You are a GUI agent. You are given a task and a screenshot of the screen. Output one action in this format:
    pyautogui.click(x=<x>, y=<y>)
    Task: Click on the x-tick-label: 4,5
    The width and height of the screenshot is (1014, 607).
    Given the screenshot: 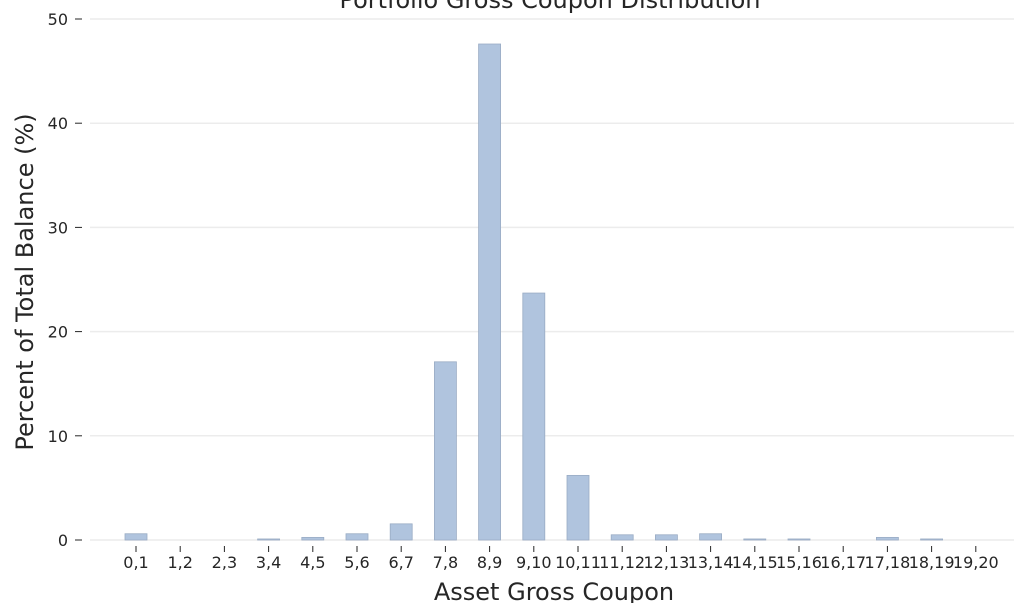 What is the action you would take?
    pyautogui.click(x=312, y=562)
    